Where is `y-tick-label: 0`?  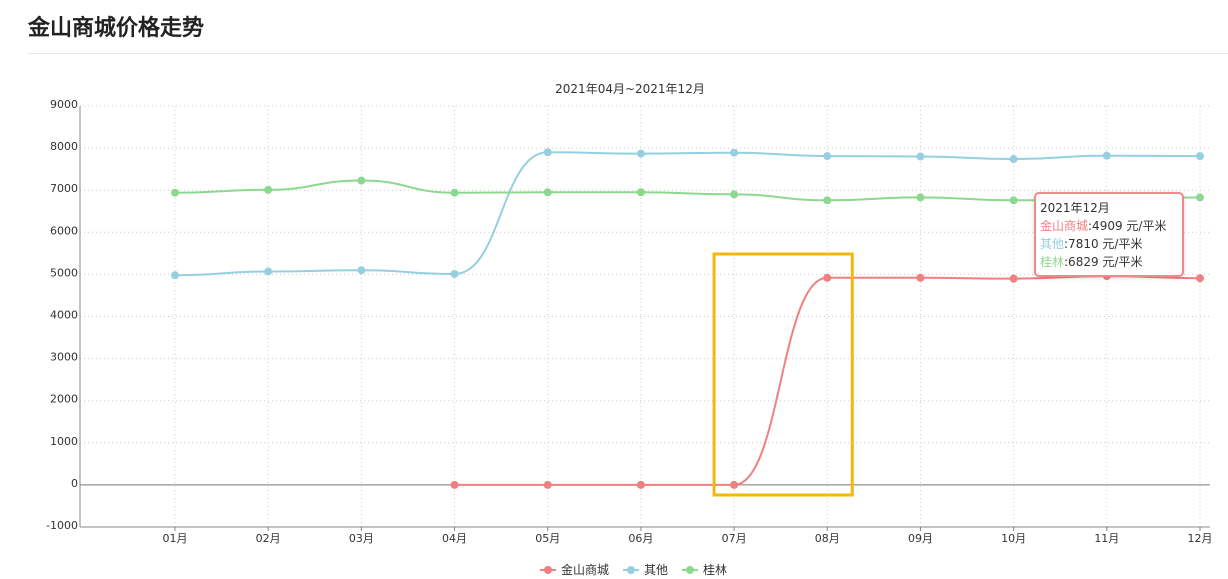
y-tick-label: 0 is located at coordinates (74, 483).